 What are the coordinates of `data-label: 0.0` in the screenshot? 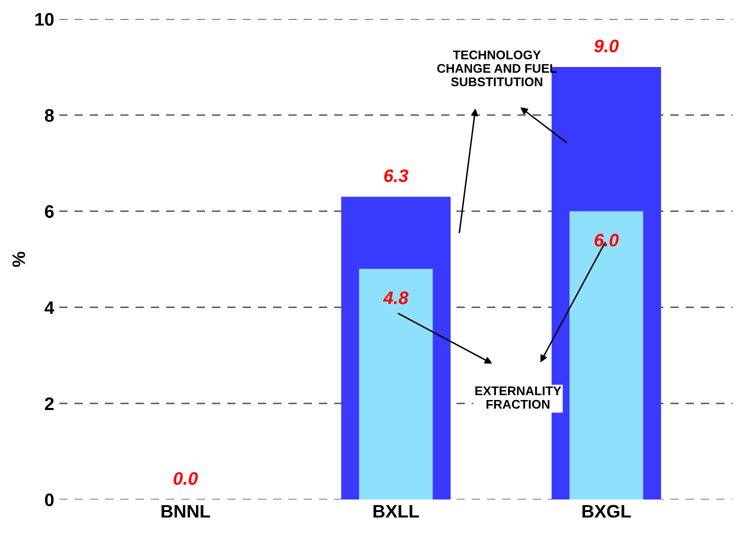 It's located at (186, 478).